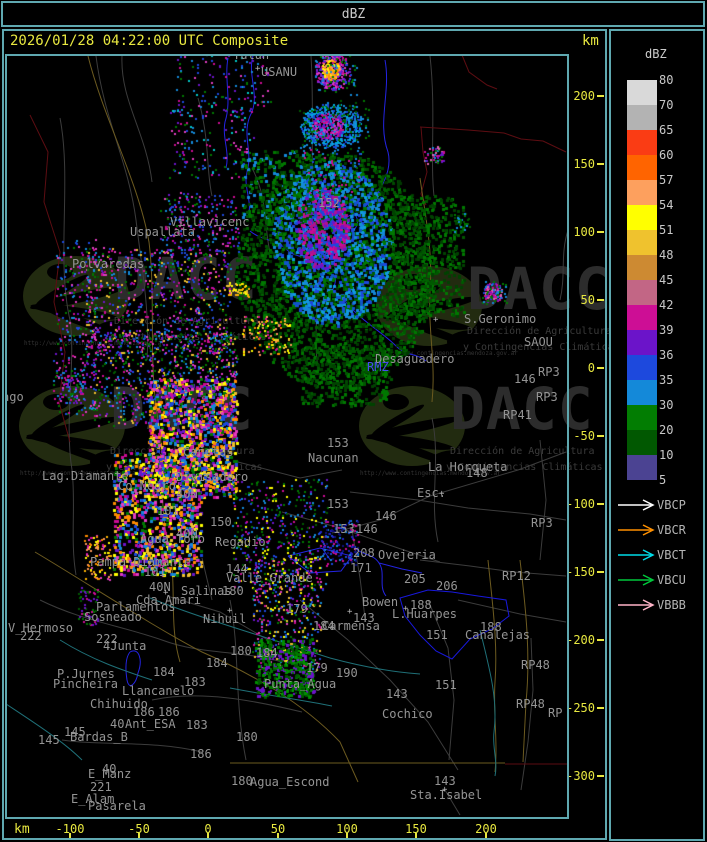 This screenshot has height=842, width=707. I want to click on vector-row: VBCU, so click(657, 581).